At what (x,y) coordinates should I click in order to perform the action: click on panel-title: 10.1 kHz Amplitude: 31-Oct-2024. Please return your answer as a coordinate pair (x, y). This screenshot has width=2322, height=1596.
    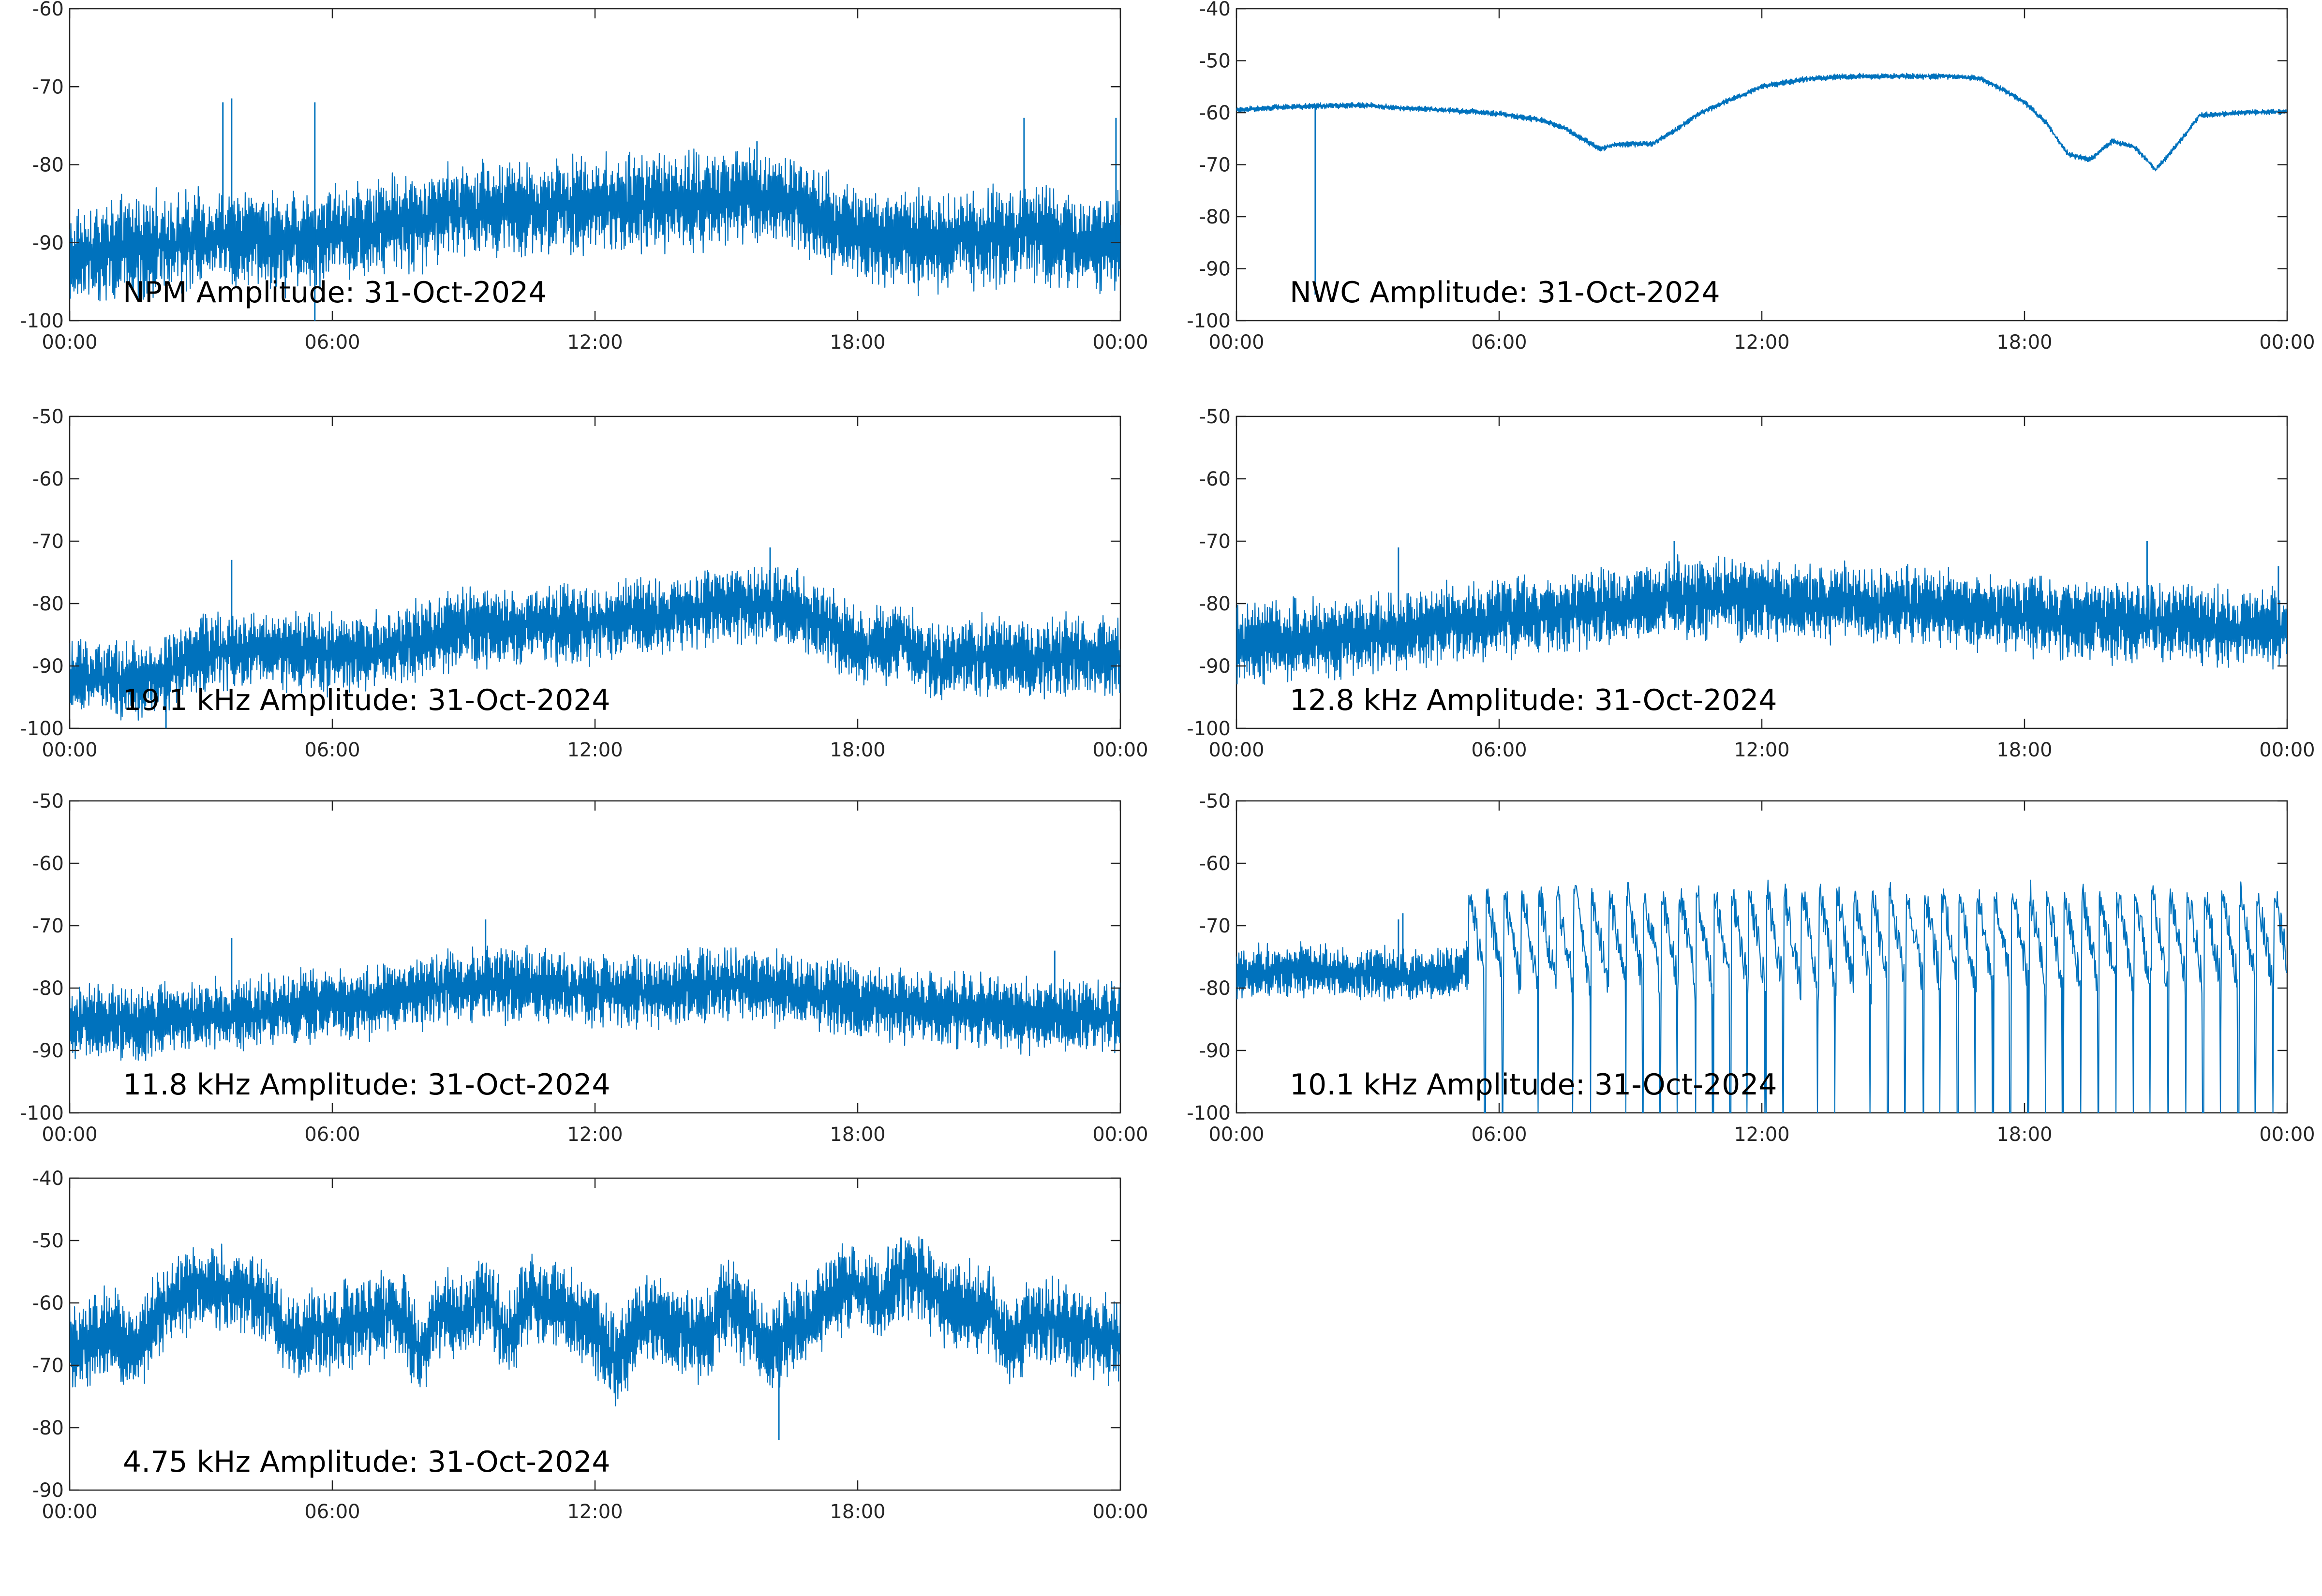
    Looking at the image, I should click on (1533, 1085).